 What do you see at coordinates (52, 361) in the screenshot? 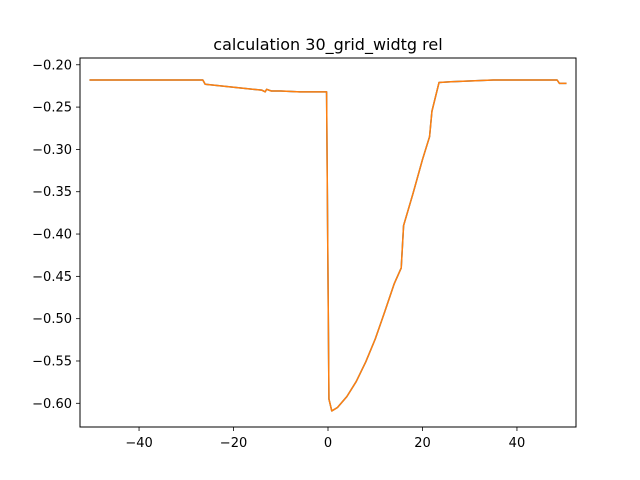
I see `y-tick-label: −0.55` at bounding box center [52, 361].